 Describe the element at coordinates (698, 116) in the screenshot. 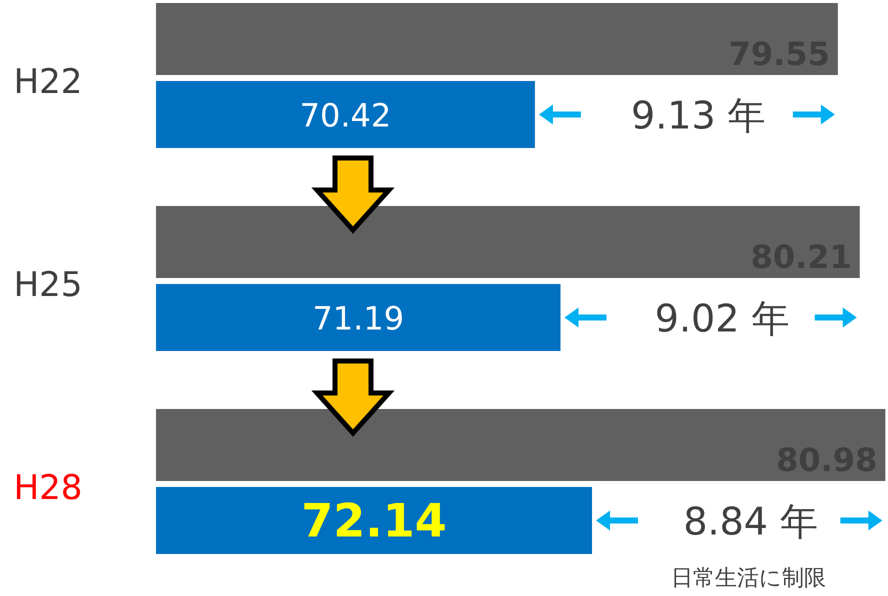

I see `annotation: 9.13 年` at that location.